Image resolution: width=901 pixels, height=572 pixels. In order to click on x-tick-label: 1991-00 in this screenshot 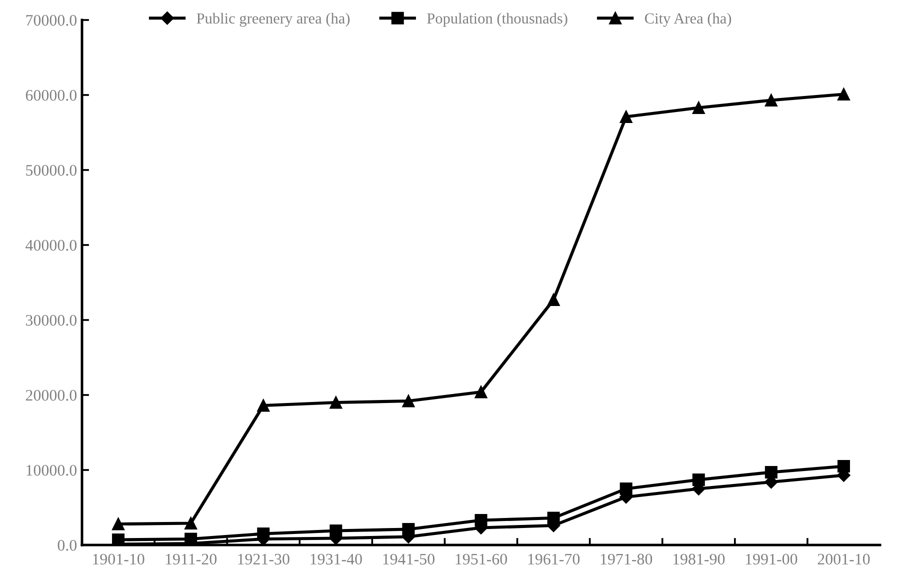, I will do `click(772, 559)`.